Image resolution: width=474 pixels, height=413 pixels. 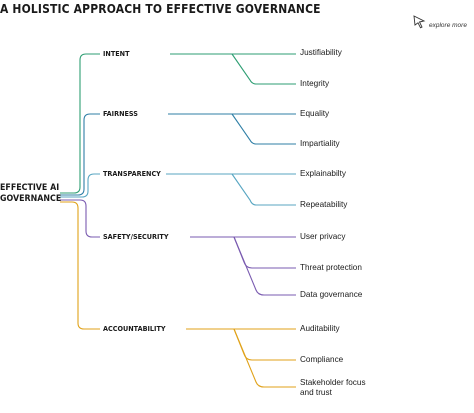 What do you see at coordinates (320, 328) in the screenshot?
I see `leaf-auditability: Auditability` at bounding box center [320, 328].